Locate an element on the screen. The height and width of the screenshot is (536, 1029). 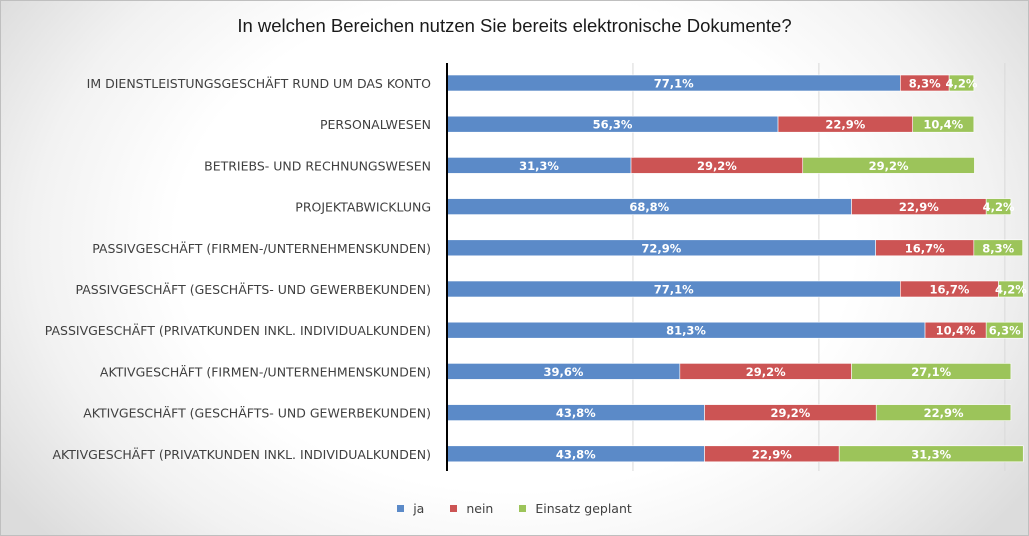
category-label: PROJEKTABWICKLUNG is located at coordinates (363, 207).